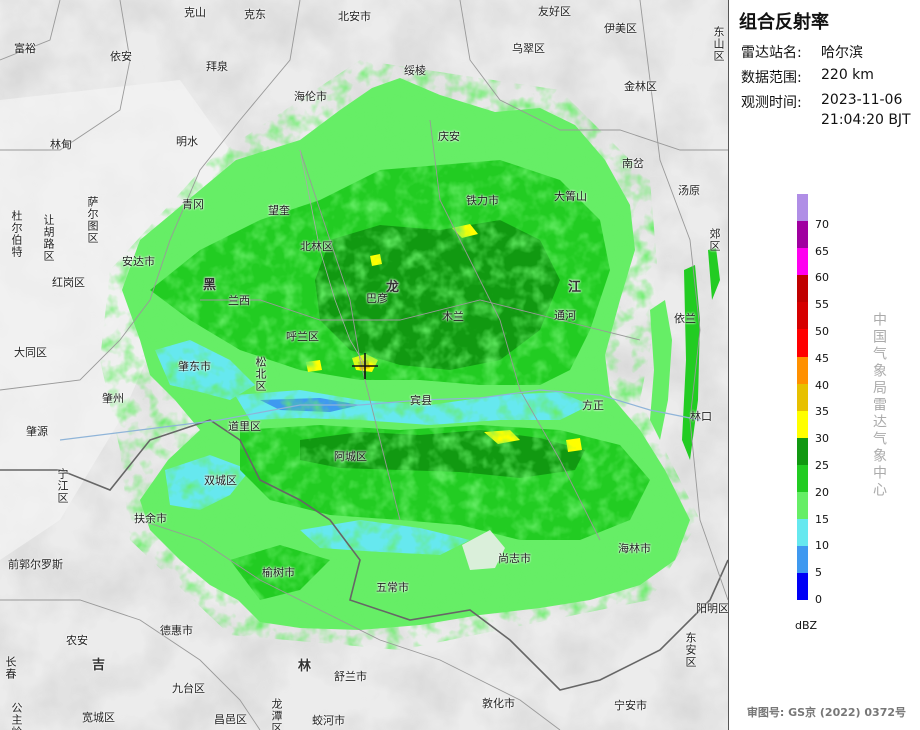  What do you see at coordinates (37, 431) in the screenshot?
I see `places-36: 肇源` at bounding box center [37, 431].